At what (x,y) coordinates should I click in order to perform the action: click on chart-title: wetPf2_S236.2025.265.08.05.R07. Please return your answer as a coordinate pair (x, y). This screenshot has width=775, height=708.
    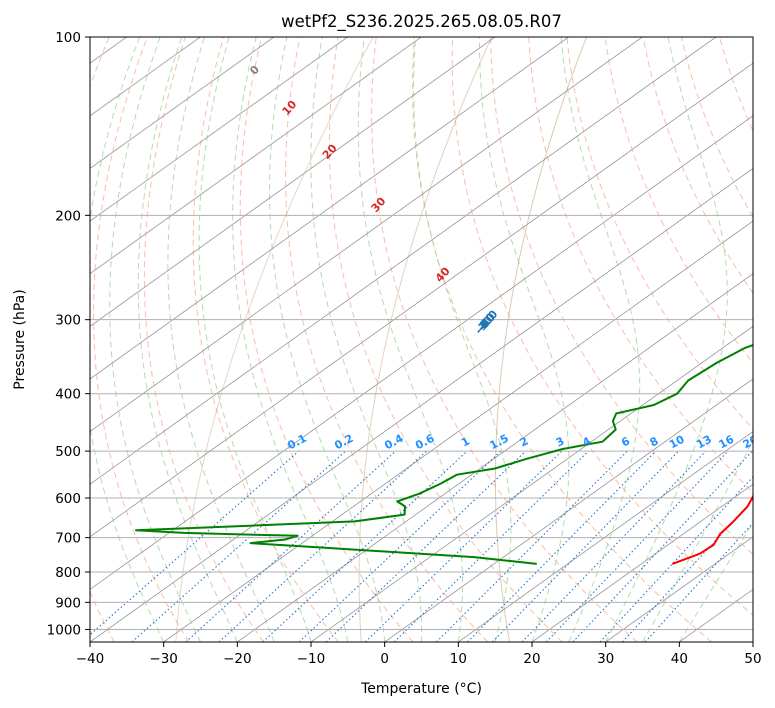
    Looking at the image, I should click on (421, 22).